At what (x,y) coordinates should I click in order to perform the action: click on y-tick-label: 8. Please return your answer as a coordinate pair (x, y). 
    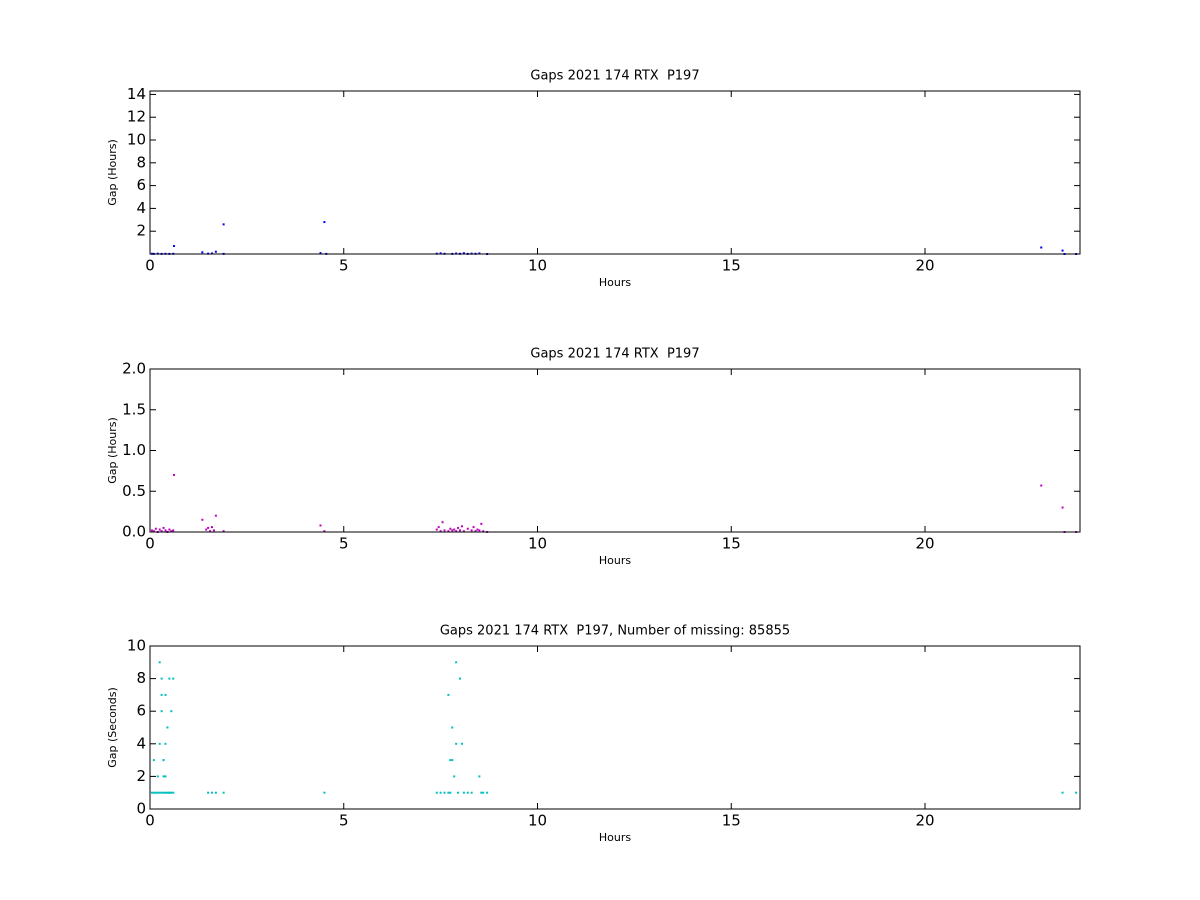
    Looking at the image, I should click on (141, 678).